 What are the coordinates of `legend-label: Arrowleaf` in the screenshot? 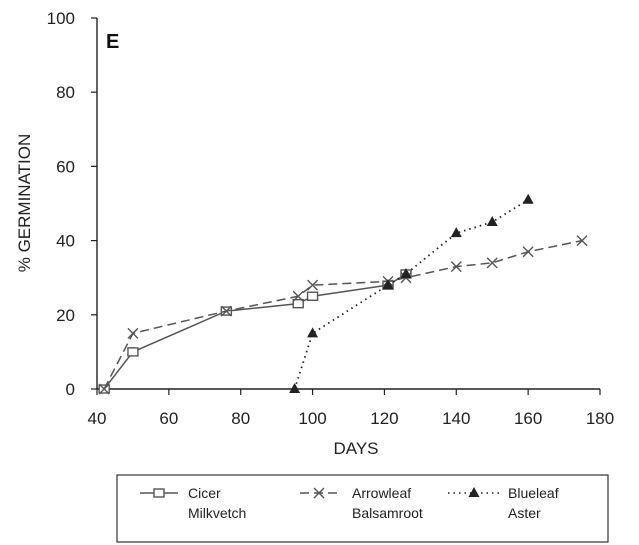 It's located at (381, 493).